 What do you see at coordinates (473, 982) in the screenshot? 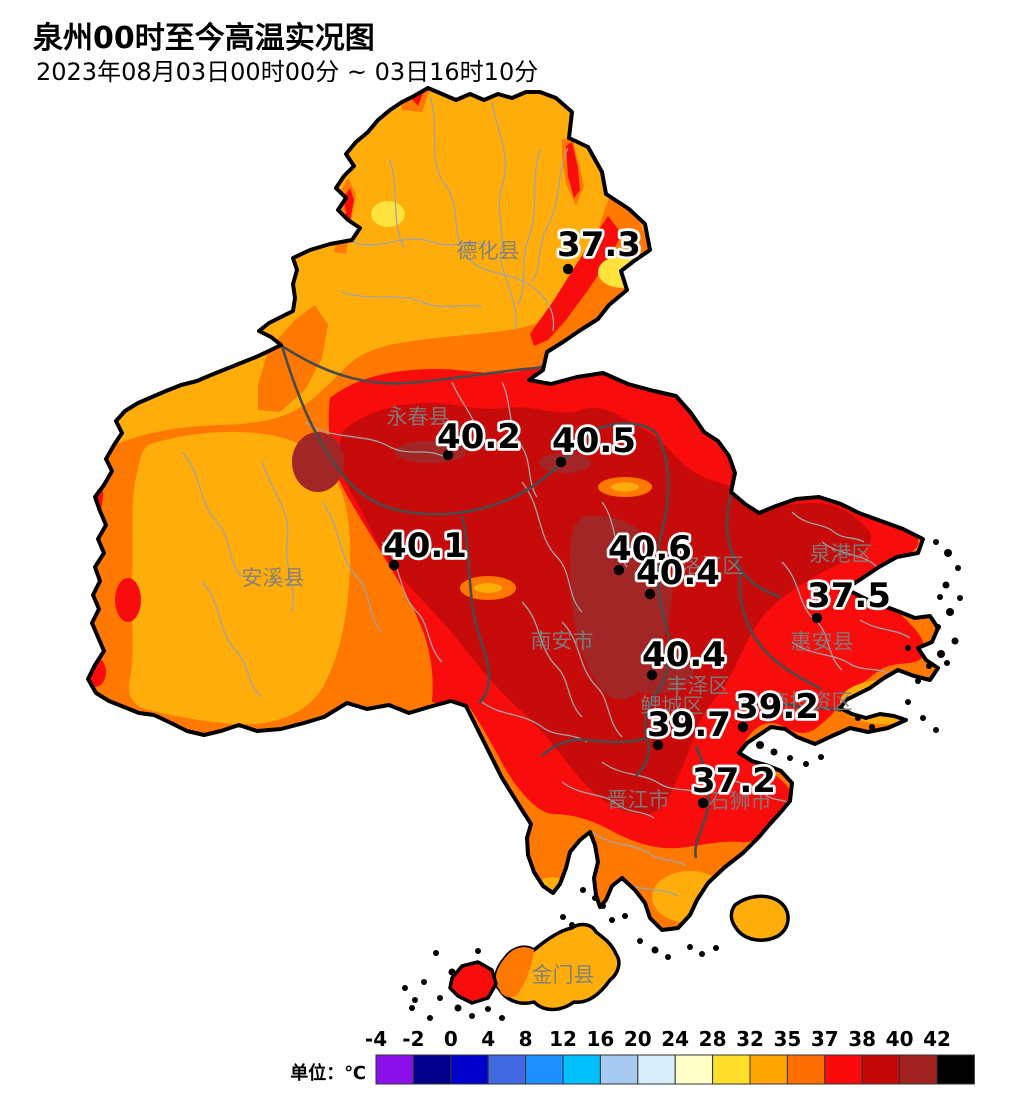
I see `red-islet` at bounding box center [473, 982].